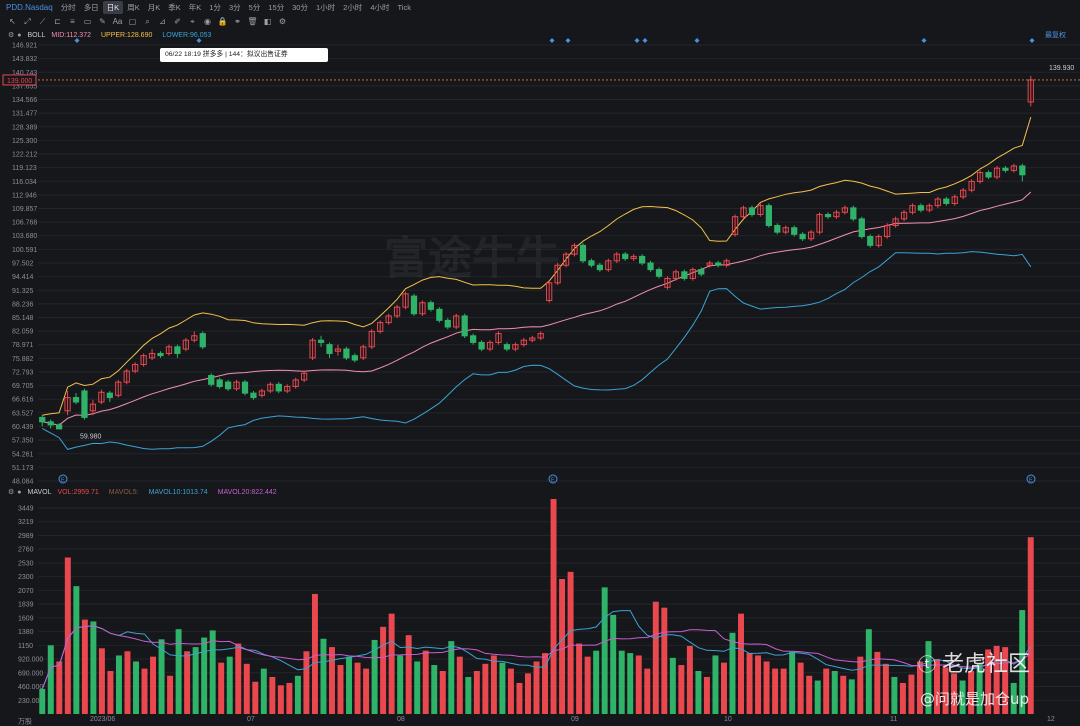 Image resolution: width=1080 pixels, height=726 pixels. Describe the element at coordinates (113, 7) in the screenshot. I see `tab-timeframe: 日K` at that location.